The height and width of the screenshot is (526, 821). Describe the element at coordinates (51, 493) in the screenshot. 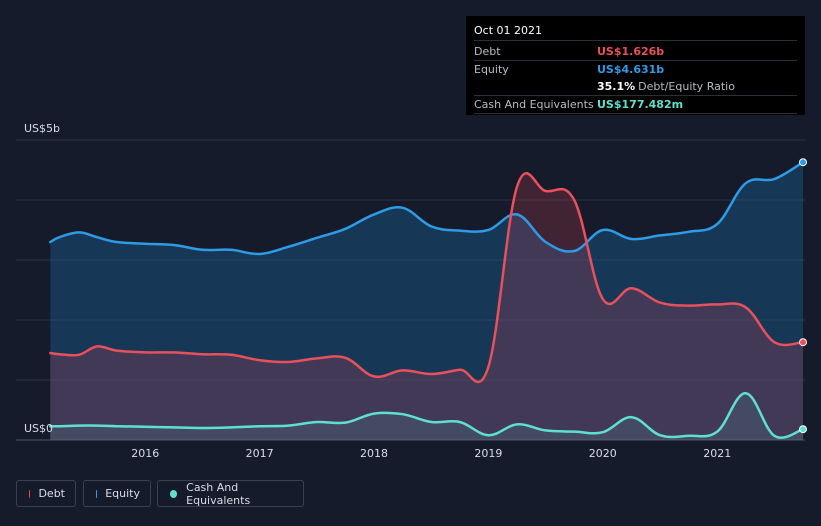

I see `legend-label: Debt` at that location.